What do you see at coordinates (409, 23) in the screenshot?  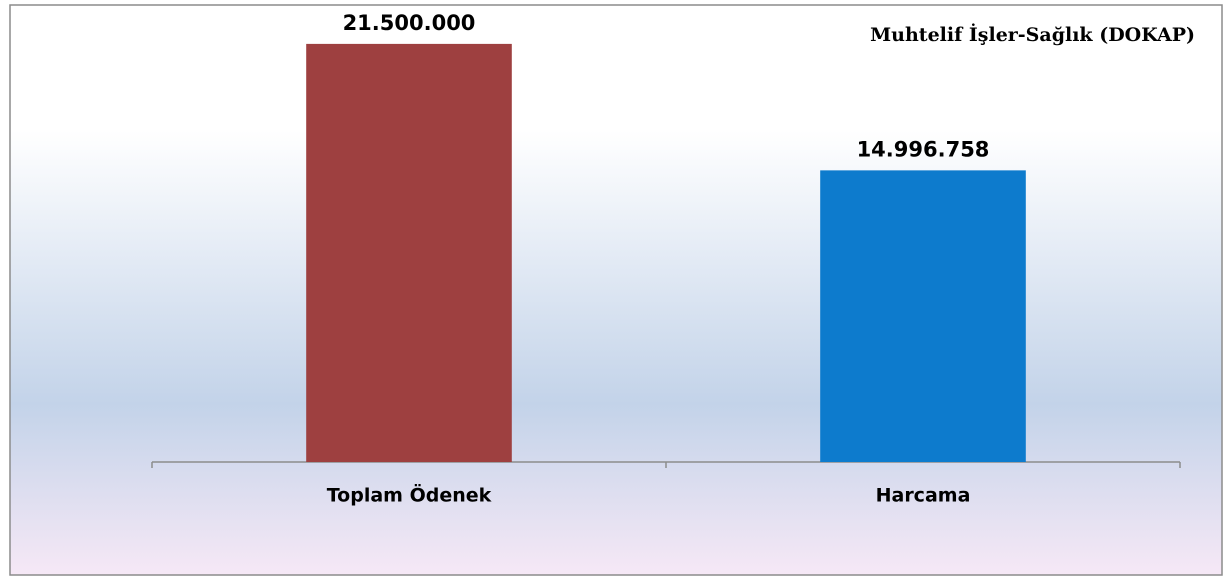 I see `data-label: 21.500.000` at bounding box center [409, 23].